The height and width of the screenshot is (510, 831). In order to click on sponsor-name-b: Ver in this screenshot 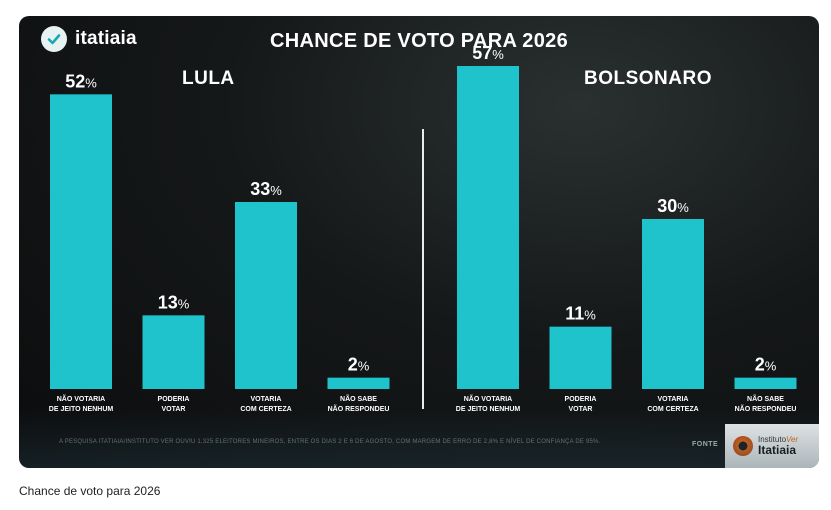, I will do `click(792, 439)`.